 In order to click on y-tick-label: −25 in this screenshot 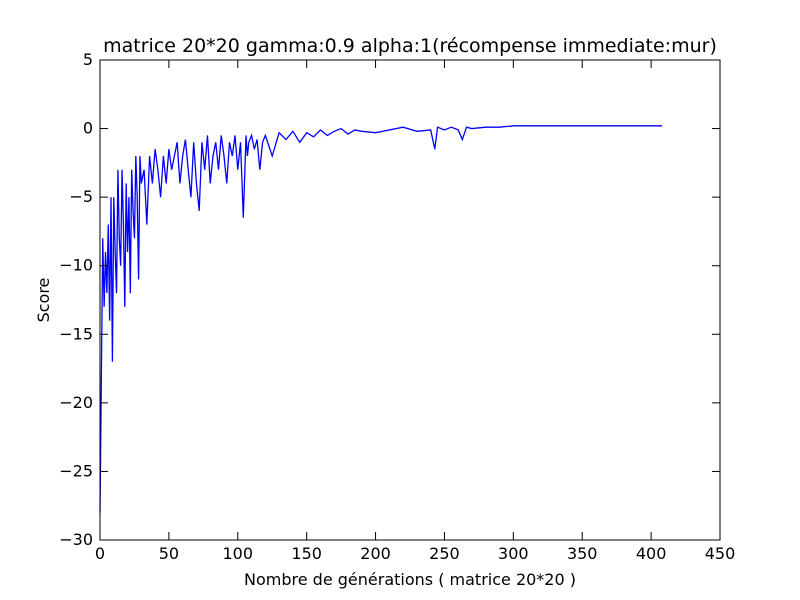, I will do `click(76, 470)`.